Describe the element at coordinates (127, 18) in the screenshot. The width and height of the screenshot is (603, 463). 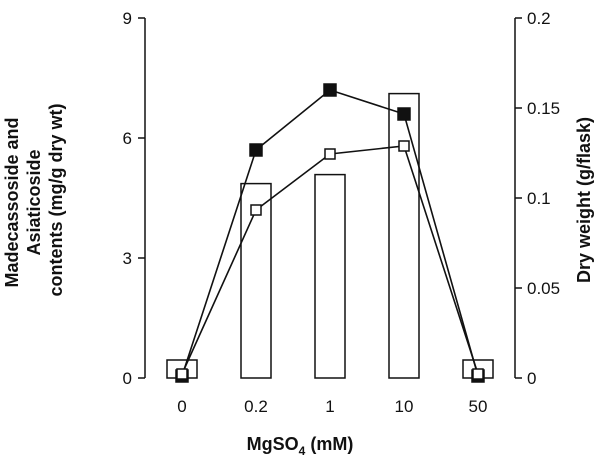
I see `left-y-tick-label: 9` at that location.